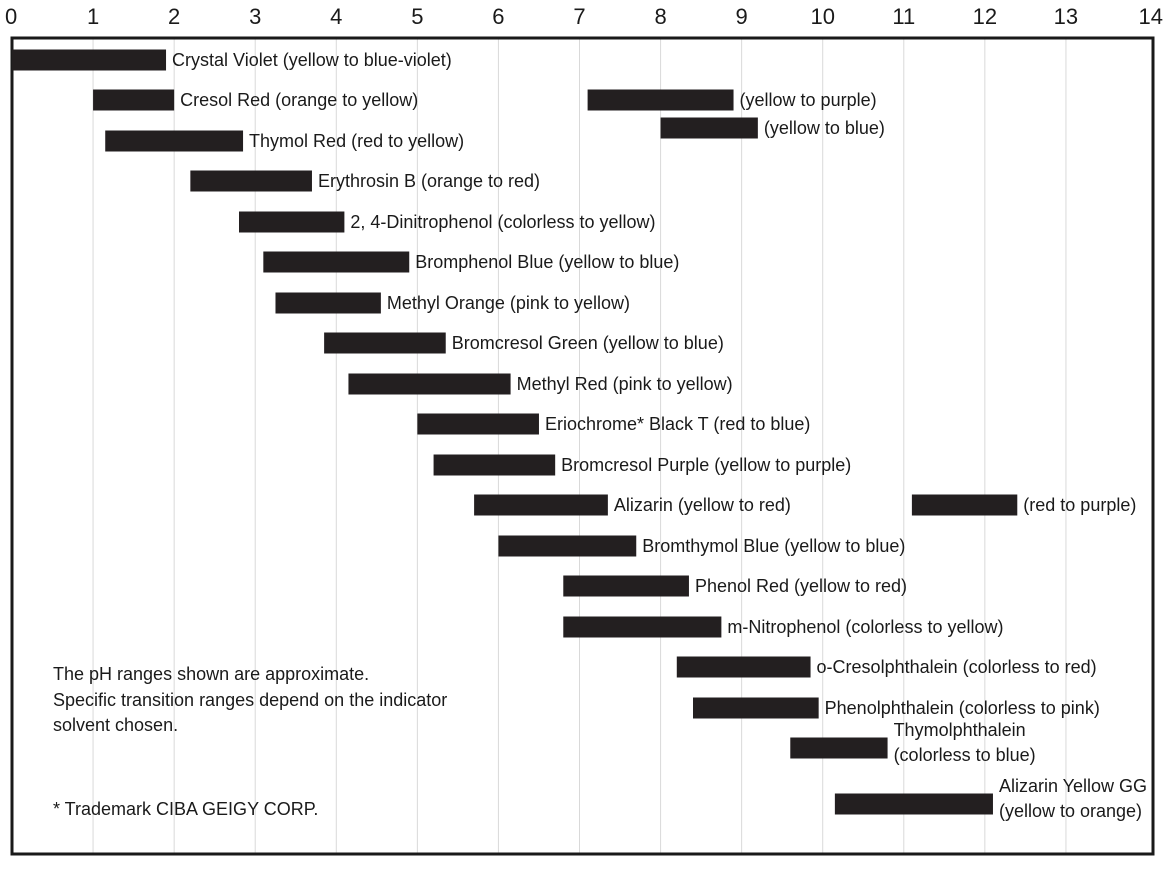 Image resolution: width=1170 pixels, height=869 pixels. I want to click on x-tick-label: 5, so click(417, 16).